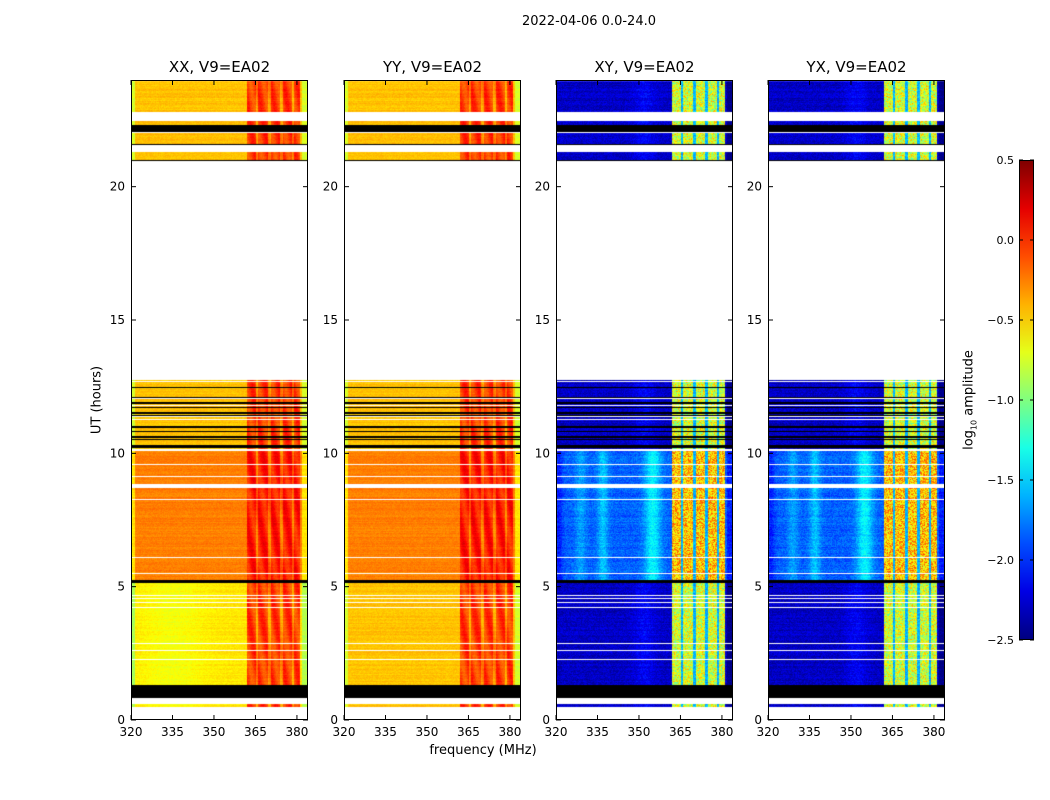 The height and width of the screenshot is (800, 1050). I want to click on colorbar-tick-label: −1.0, so click(1000, 400).